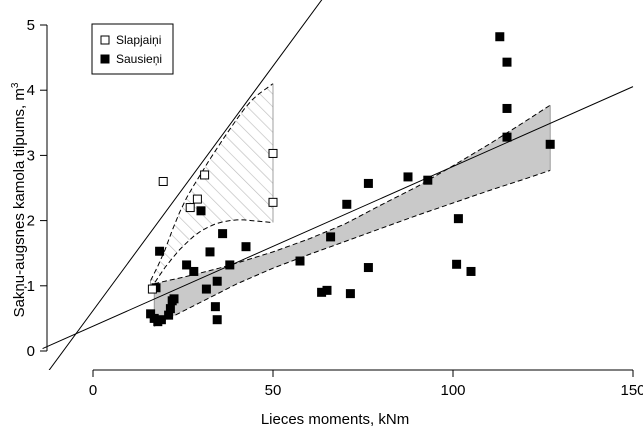  I want to click on slapjaini-band-upper-edge, so click(212, 182).